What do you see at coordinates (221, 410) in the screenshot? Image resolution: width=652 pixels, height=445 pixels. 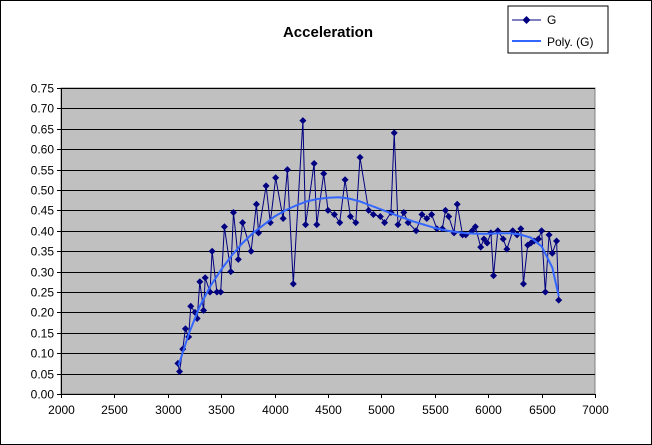 I see `x-tick-label: 3500` at bounding box center [221, 410].